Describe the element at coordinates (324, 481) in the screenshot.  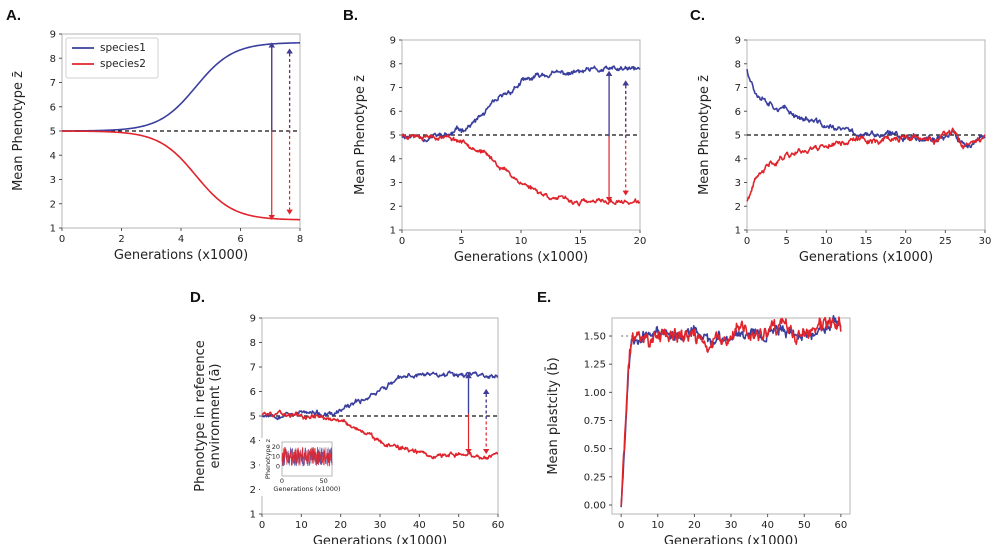
I see `inset-x-tick-label: 50` at that location.